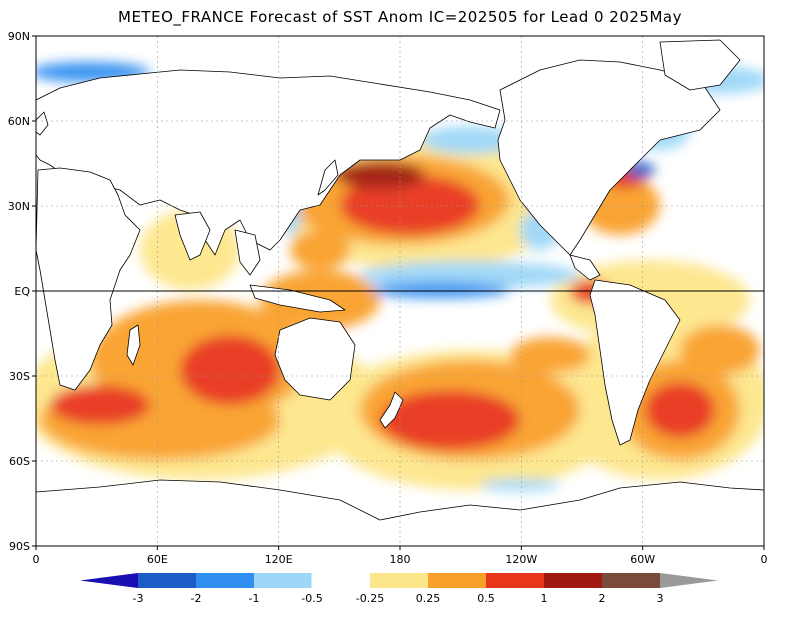 This screenshot has height=618, width=800. Describe the element at coordinates (42, 123) in the screenshot. I see `british-isles` at that location.